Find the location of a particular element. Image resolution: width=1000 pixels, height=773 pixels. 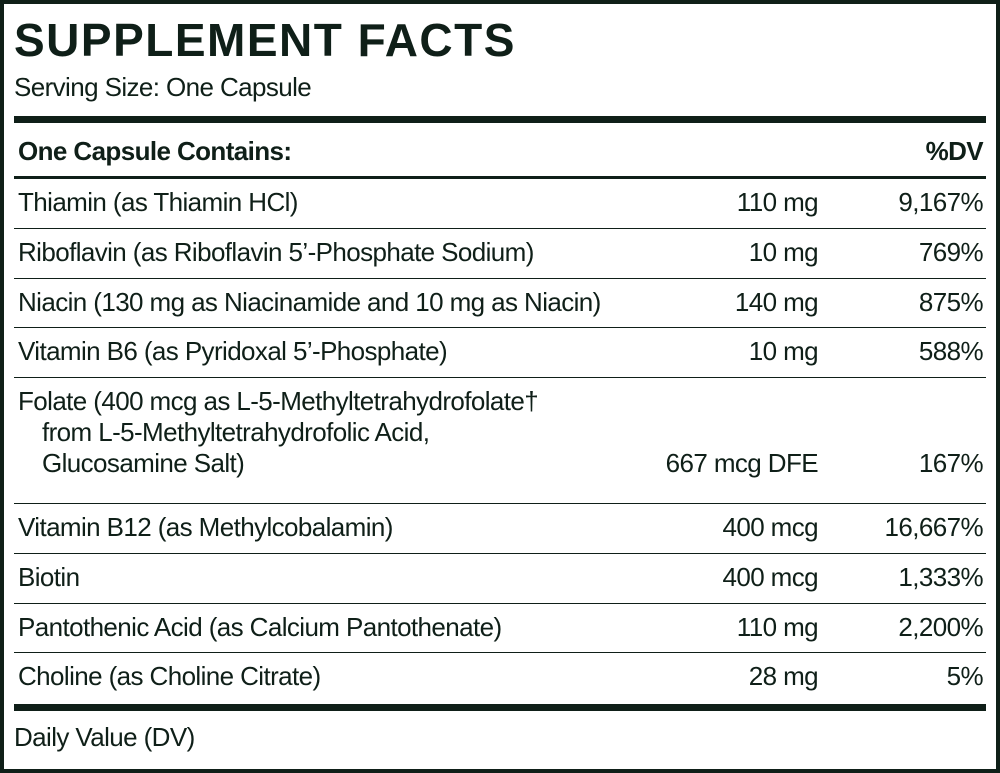

footer-note: Daily Value (DV) is located at coordinates (104, 737).